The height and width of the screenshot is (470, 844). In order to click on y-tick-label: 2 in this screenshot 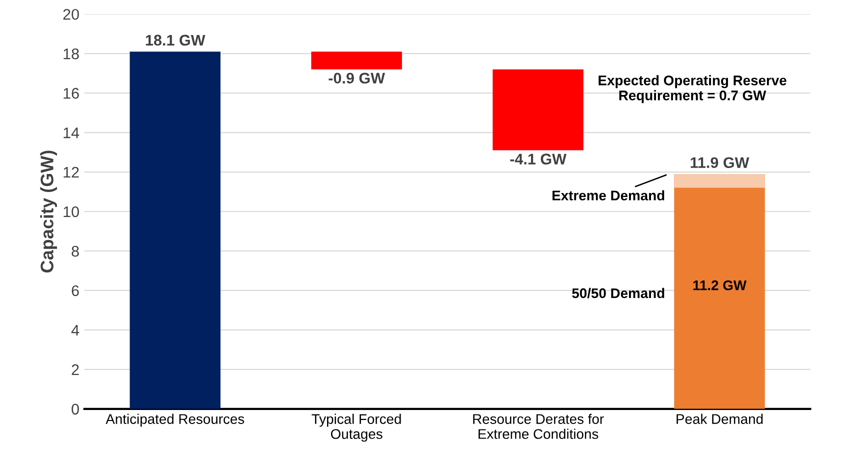, I will do `click(75, 369)`.